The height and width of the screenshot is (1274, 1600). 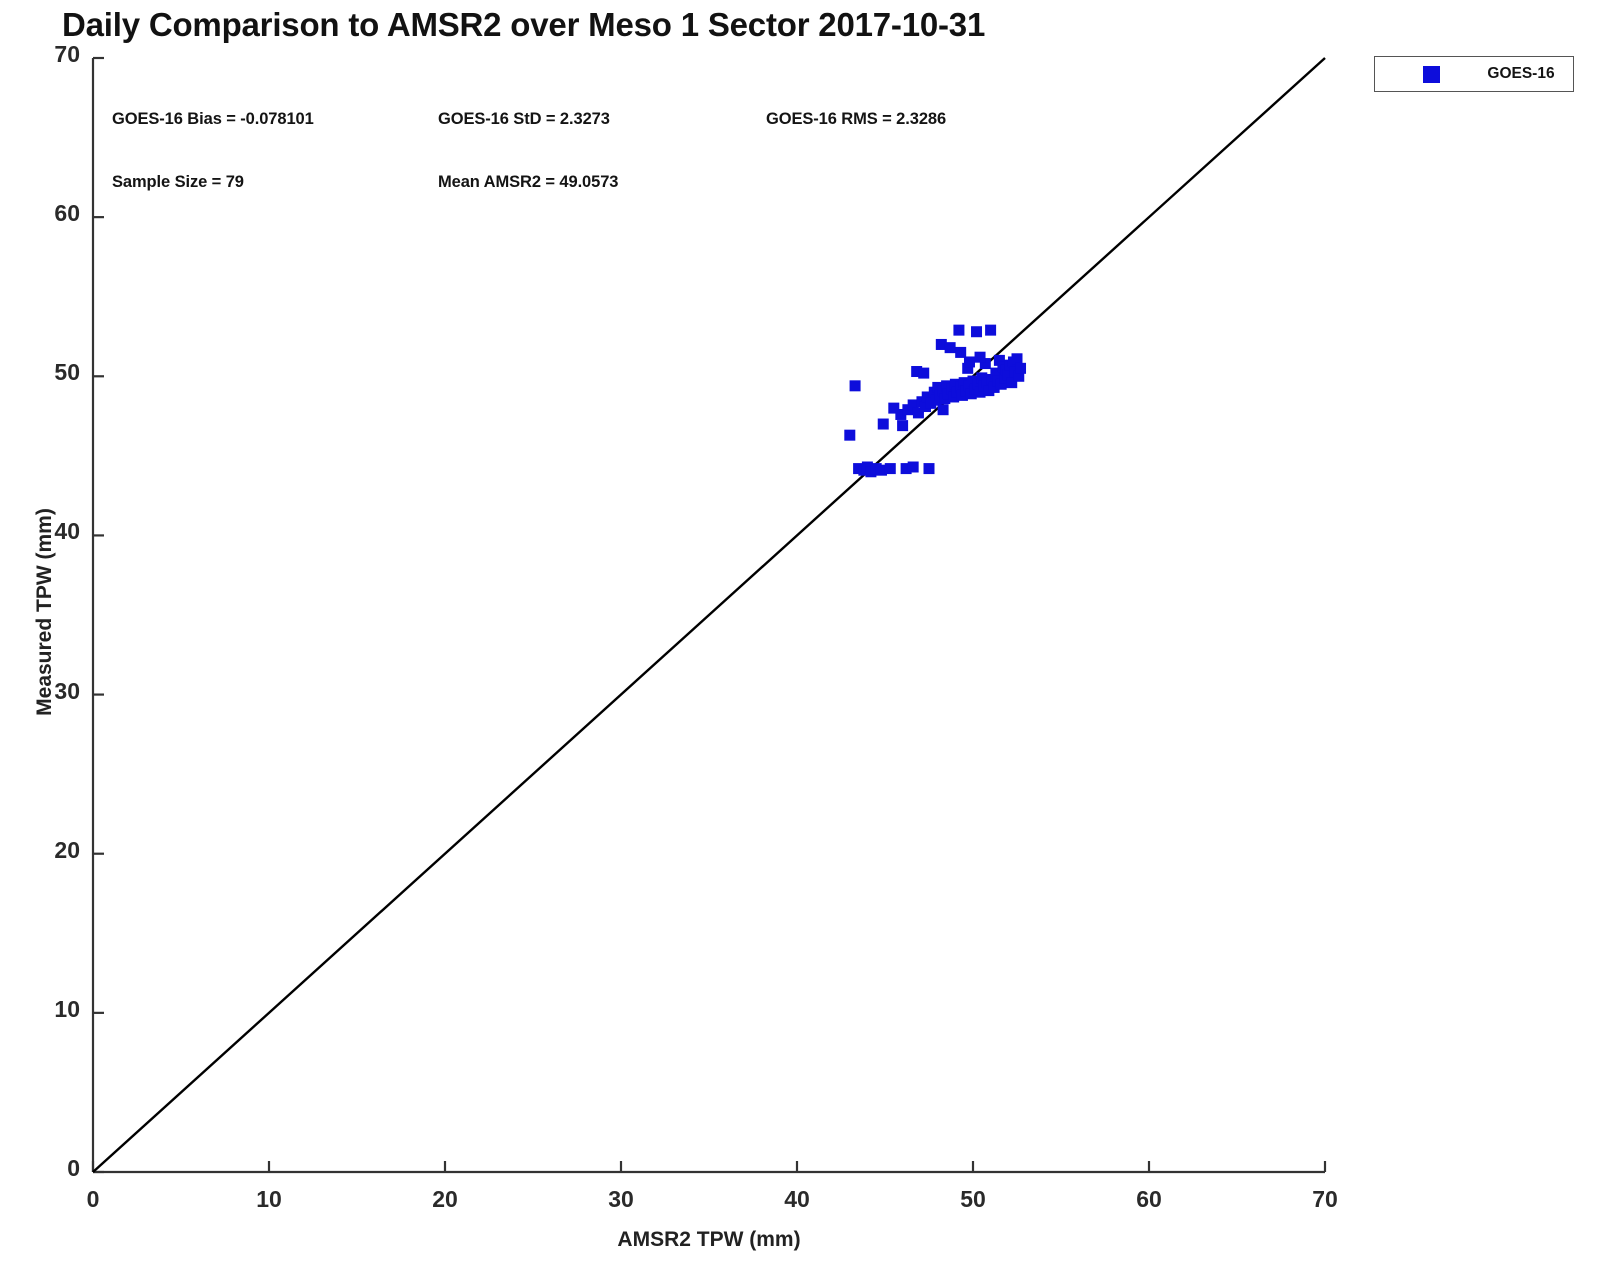 What do you see at coordinates (1149, 1199) in the screenshot?
I see `x-tick-label: 60` at bounding box center [1149, 1199].